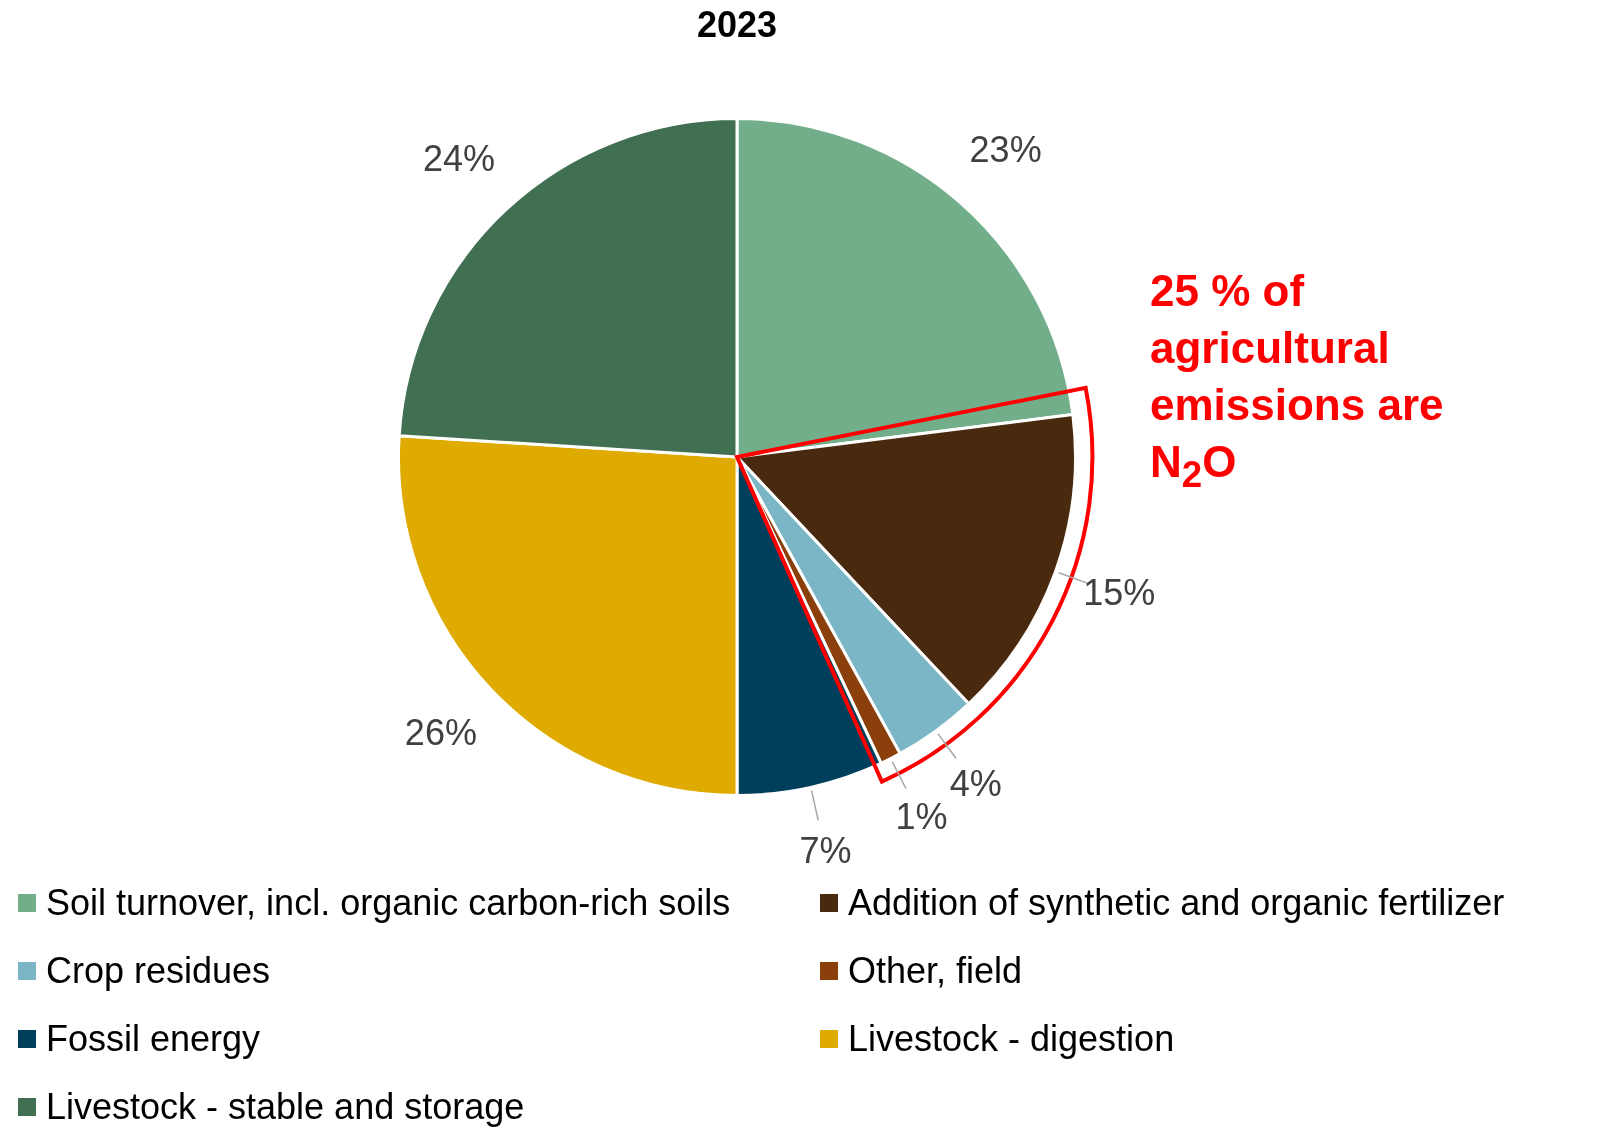 Image resolution: width=1598 pixels, height=1148 pixels. I want to click on legend-label: Livestock - digestion, so click(1011, 1039).